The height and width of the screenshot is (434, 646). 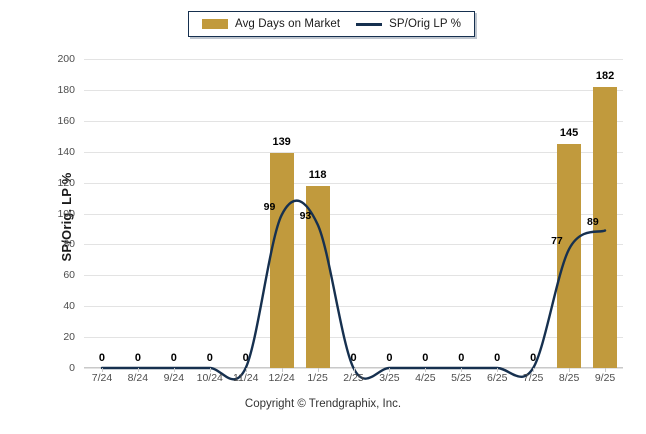 I want to click on x-axis-tick-label: 9/25, so click(x=605, y=378).